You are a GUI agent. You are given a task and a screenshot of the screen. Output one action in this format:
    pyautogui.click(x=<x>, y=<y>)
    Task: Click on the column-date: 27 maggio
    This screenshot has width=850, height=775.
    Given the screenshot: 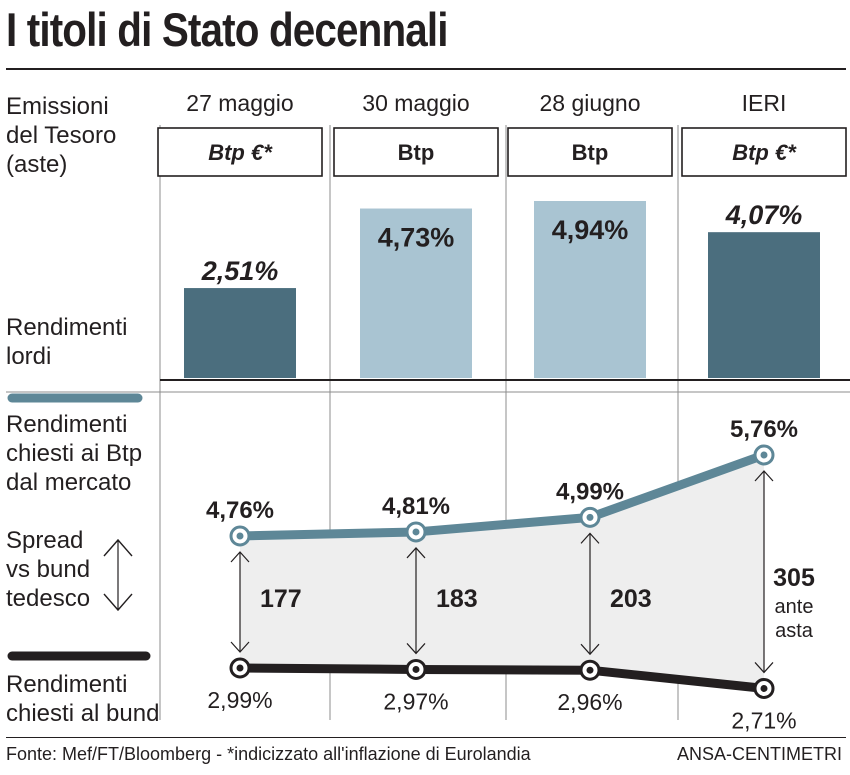 What is the action you would take?
    pyautogui.click(x=239, y=103)
    